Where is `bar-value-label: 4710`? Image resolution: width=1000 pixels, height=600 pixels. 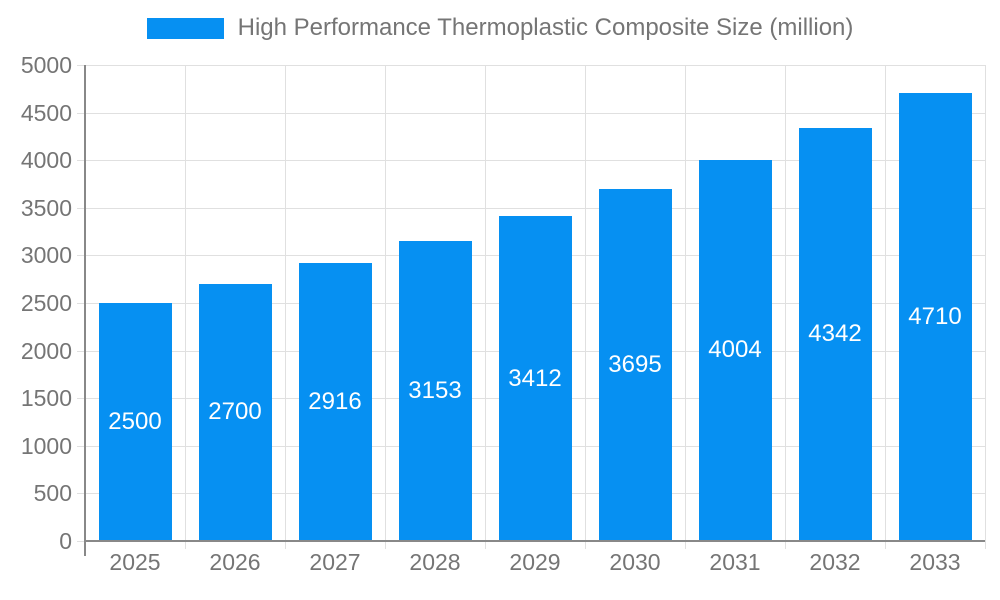
bar-value-label: 4710 is located at coordinates (935, 316).